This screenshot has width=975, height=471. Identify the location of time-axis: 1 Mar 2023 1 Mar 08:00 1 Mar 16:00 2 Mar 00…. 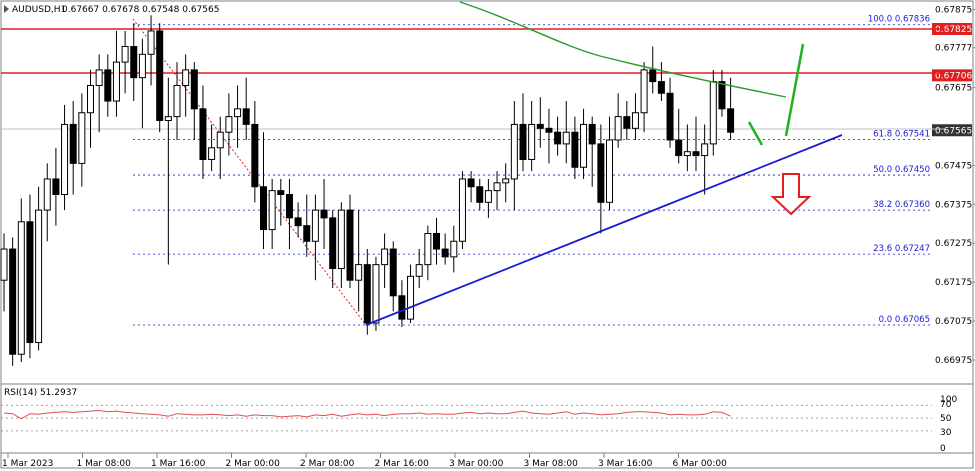
(364, 461).